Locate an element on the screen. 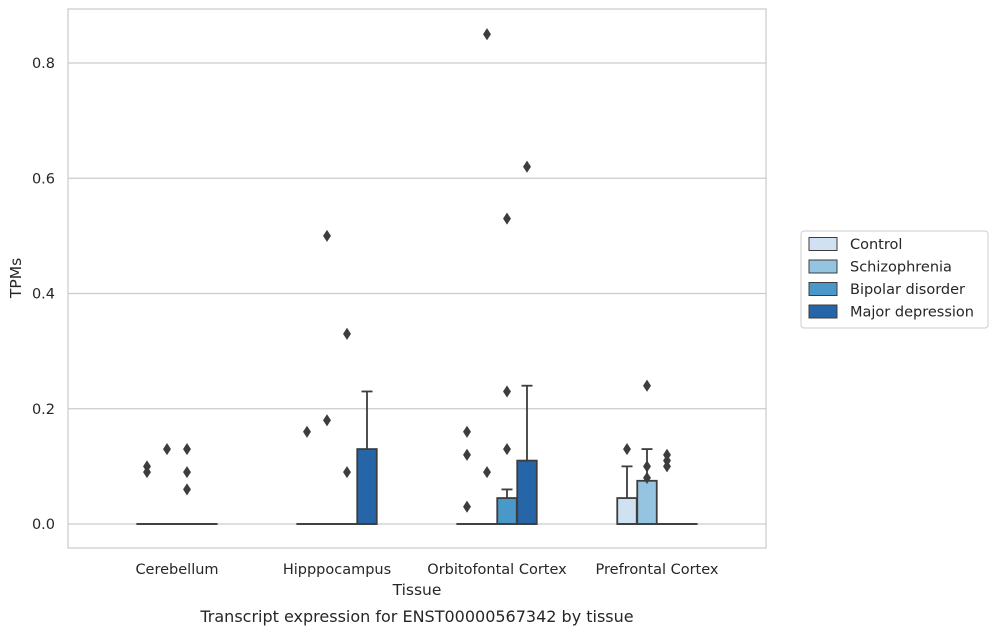 This screenshot has height=634, width=997. legend-frame is located at coordinates (894, 279).